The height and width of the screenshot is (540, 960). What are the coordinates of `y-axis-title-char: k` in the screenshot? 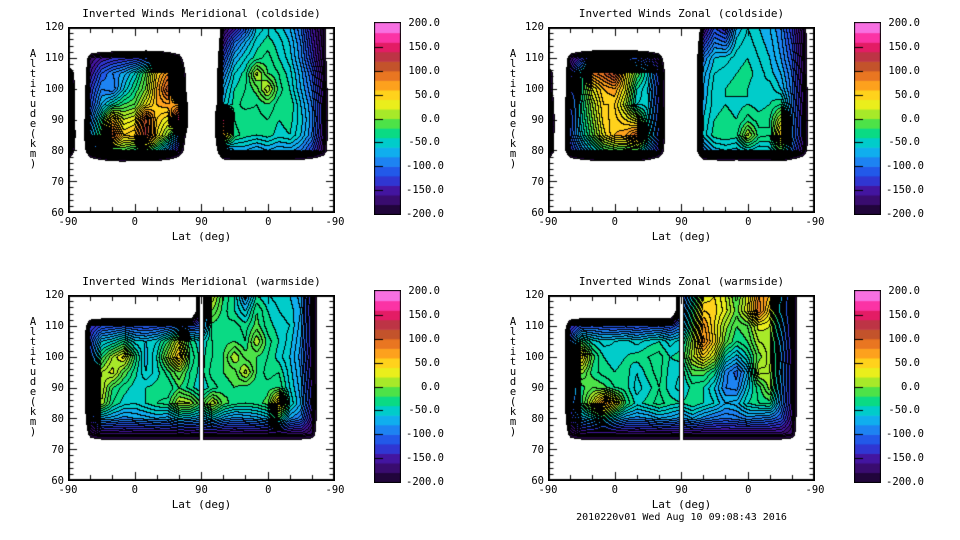 It's located at (33, 144).